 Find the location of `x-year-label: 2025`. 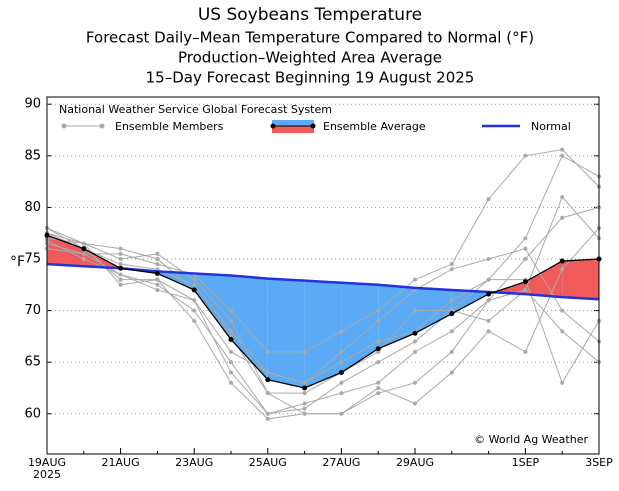

x-year-label: 2025 is located at coordinates (47, 474).